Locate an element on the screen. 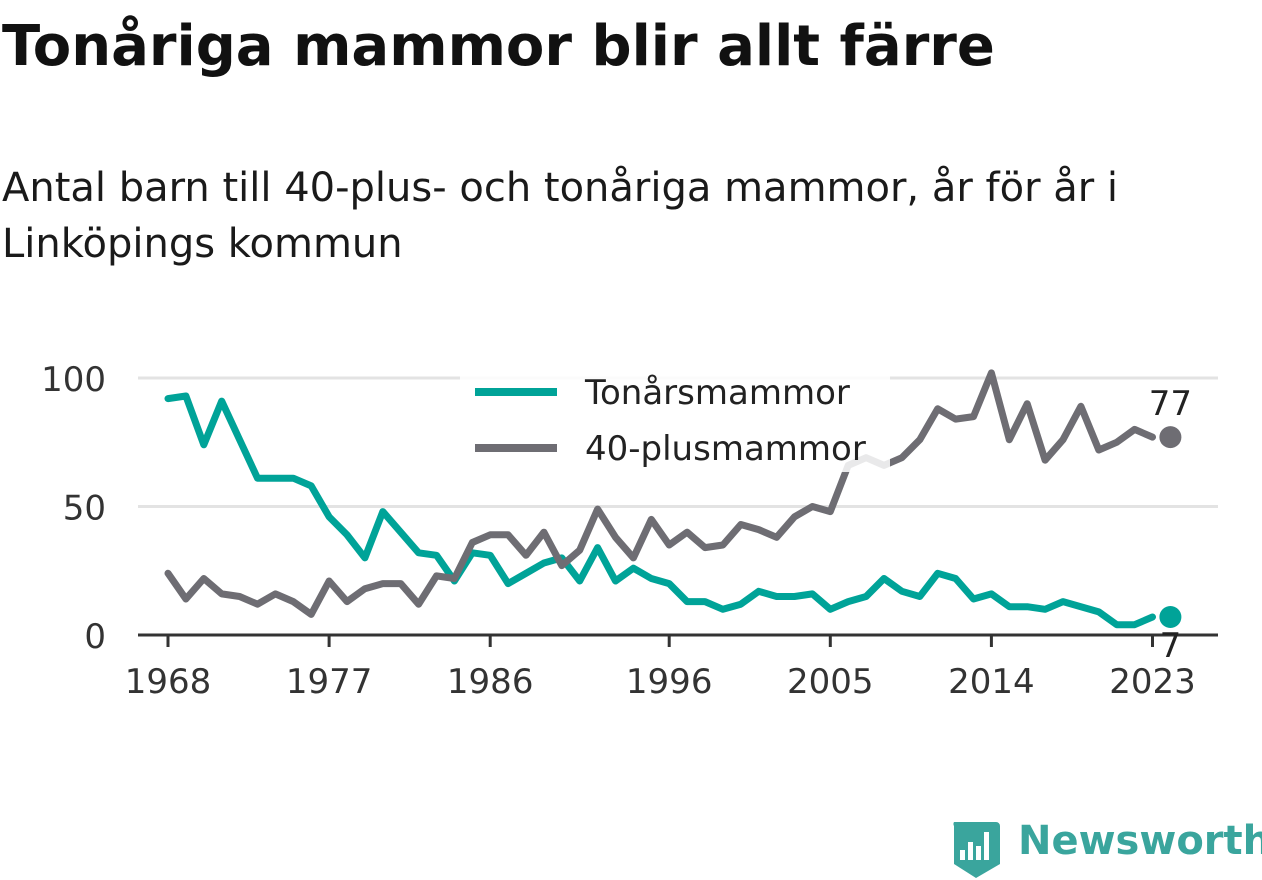 This screenshot has width=1262, height=880. x-tick-label: 2023 is located at coordinates (1152, 682).